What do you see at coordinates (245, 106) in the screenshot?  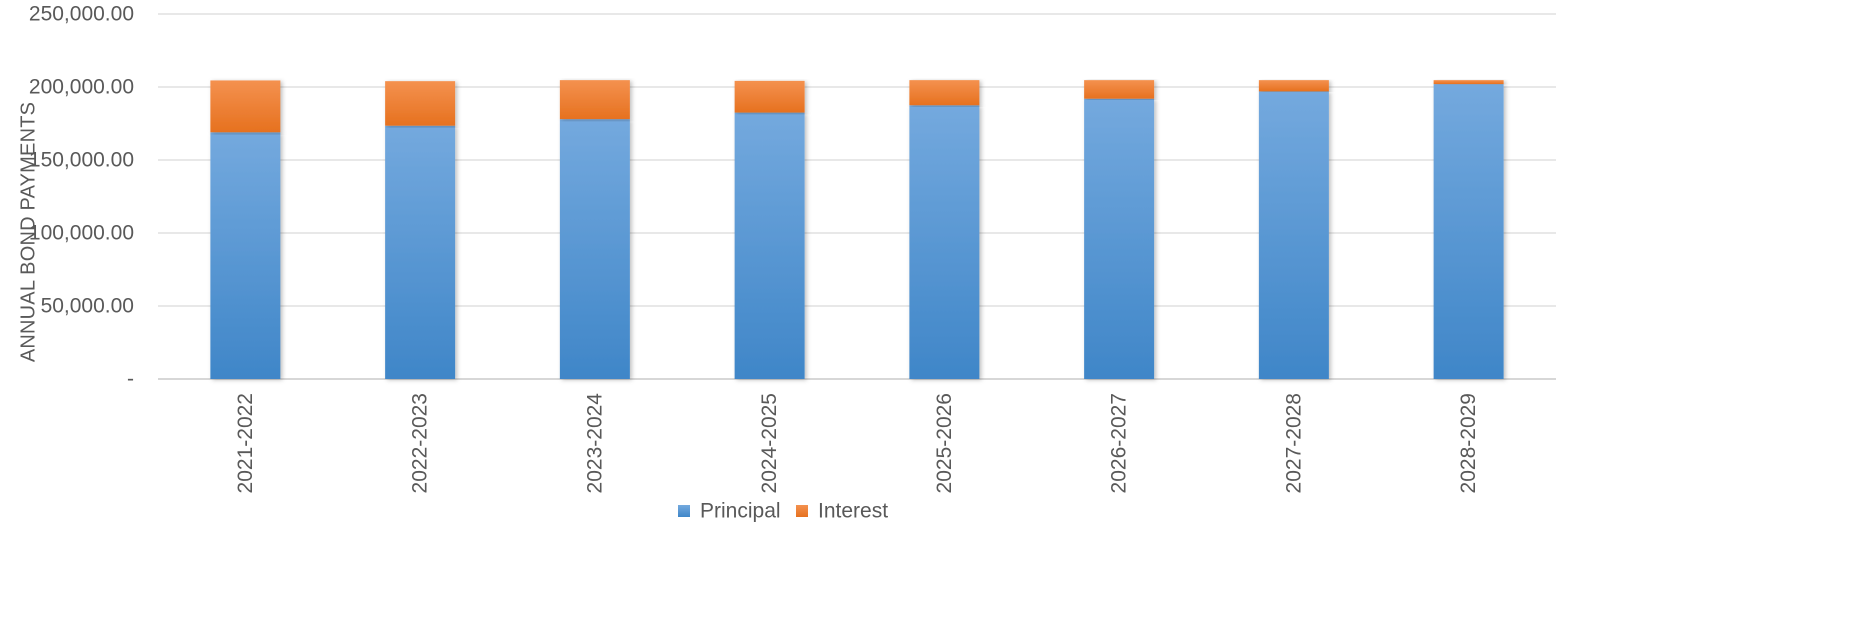 I see `bar-interest-2021-2022` at bounding box center [245, 106].